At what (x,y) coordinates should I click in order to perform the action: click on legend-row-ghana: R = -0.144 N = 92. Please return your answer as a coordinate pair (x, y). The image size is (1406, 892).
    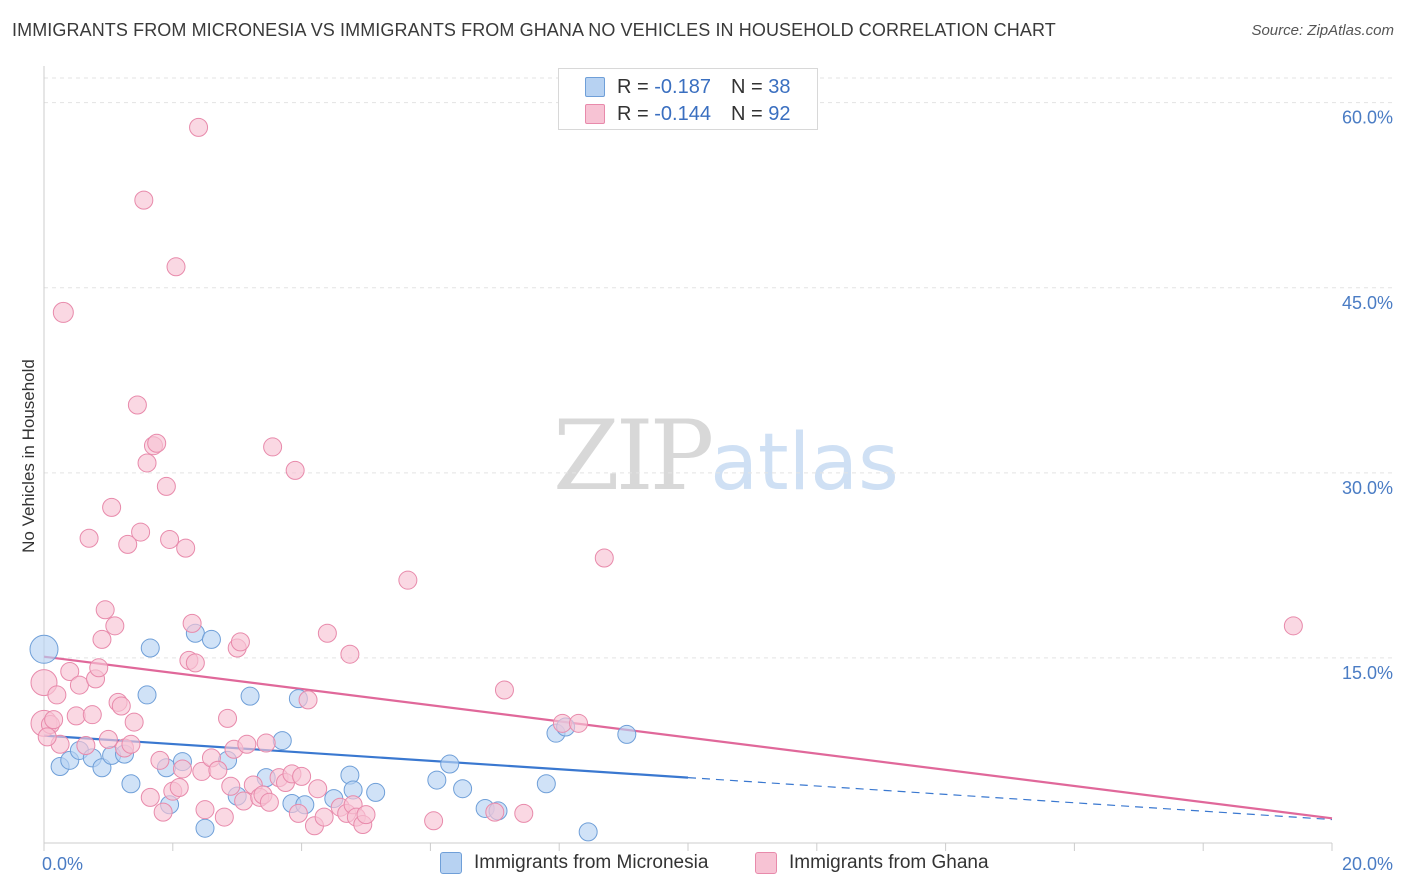
    Looking at the image, I should click on (687, 114).